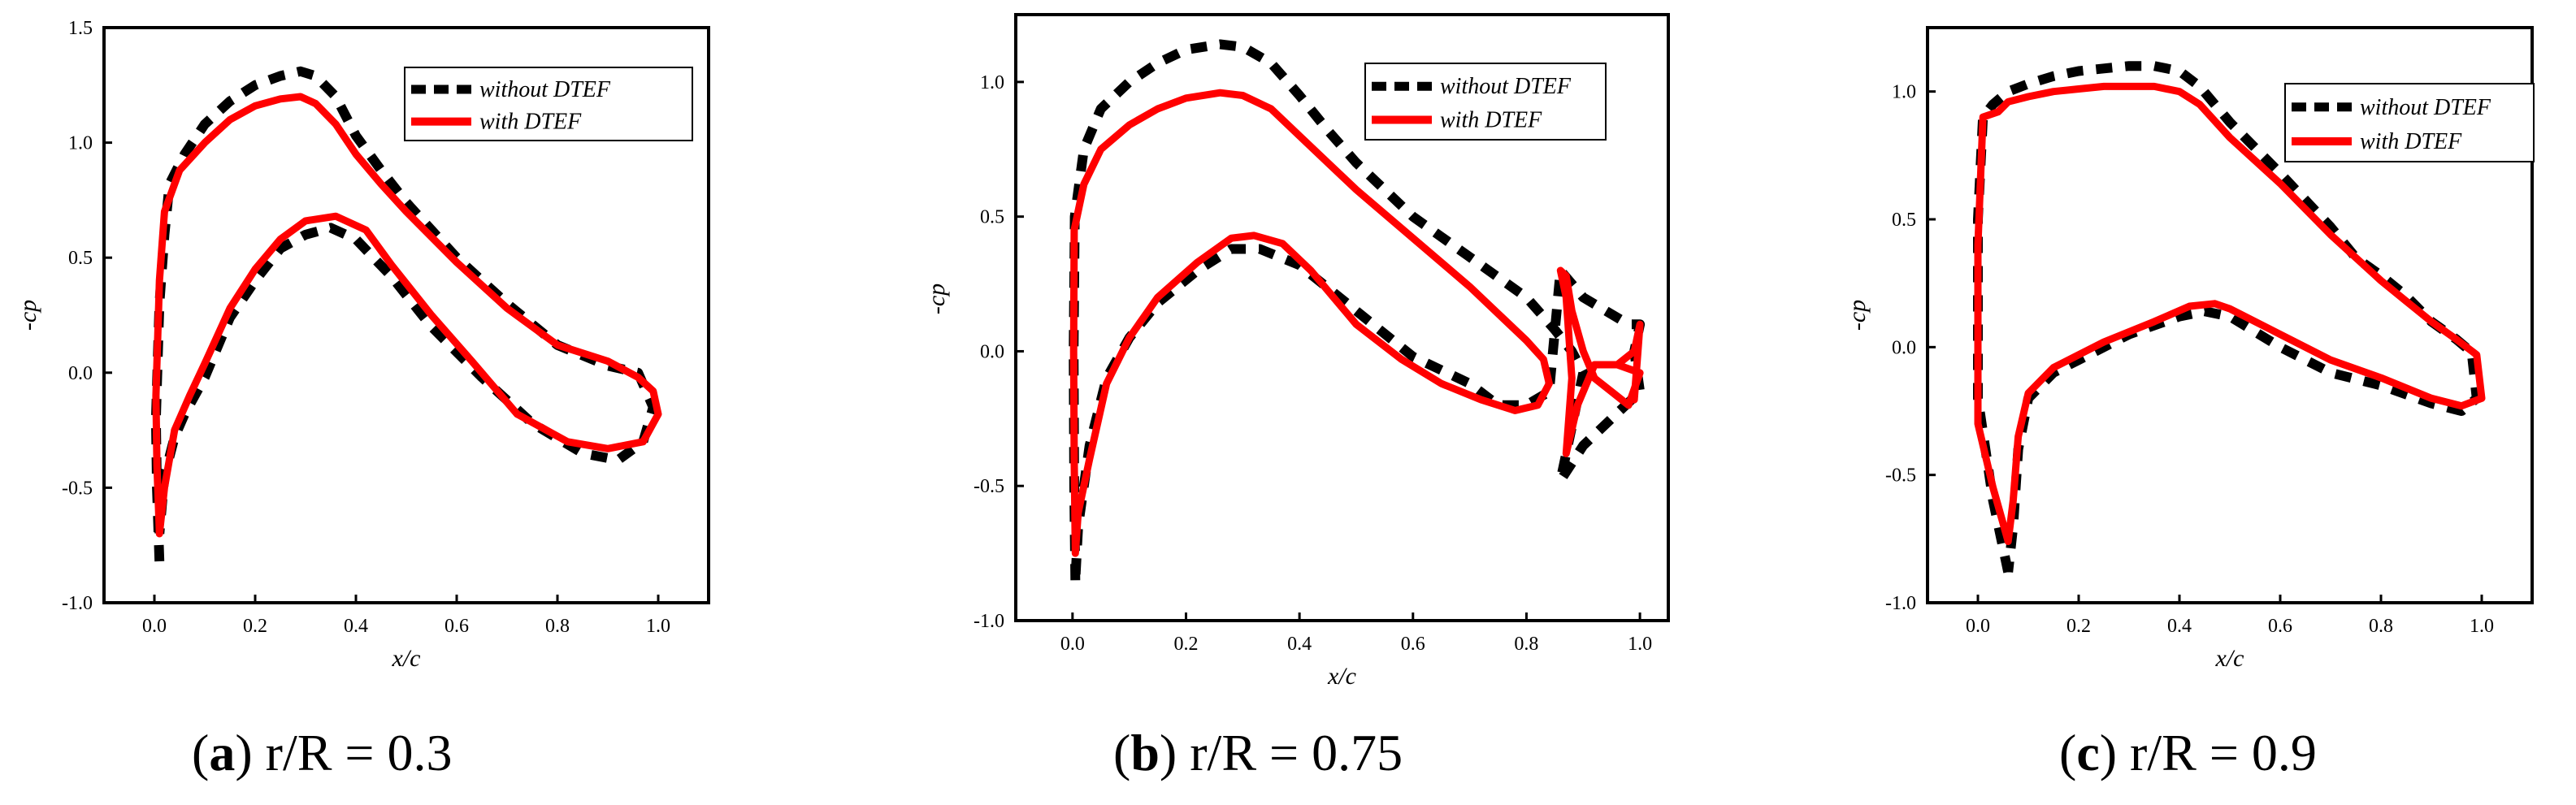  I want to click on caption-text: r/R = 0.9, so click(2217, 752).